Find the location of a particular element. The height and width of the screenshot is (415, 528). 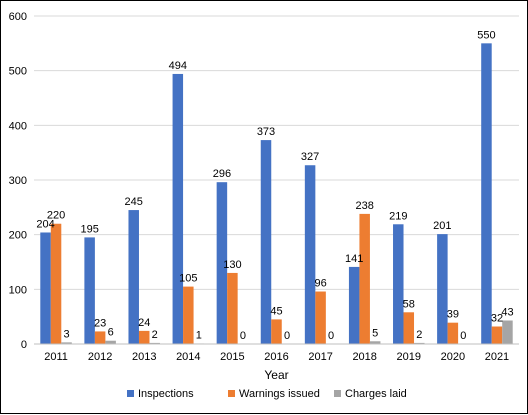

data-label: 1 is located at coordinates (199, 335).